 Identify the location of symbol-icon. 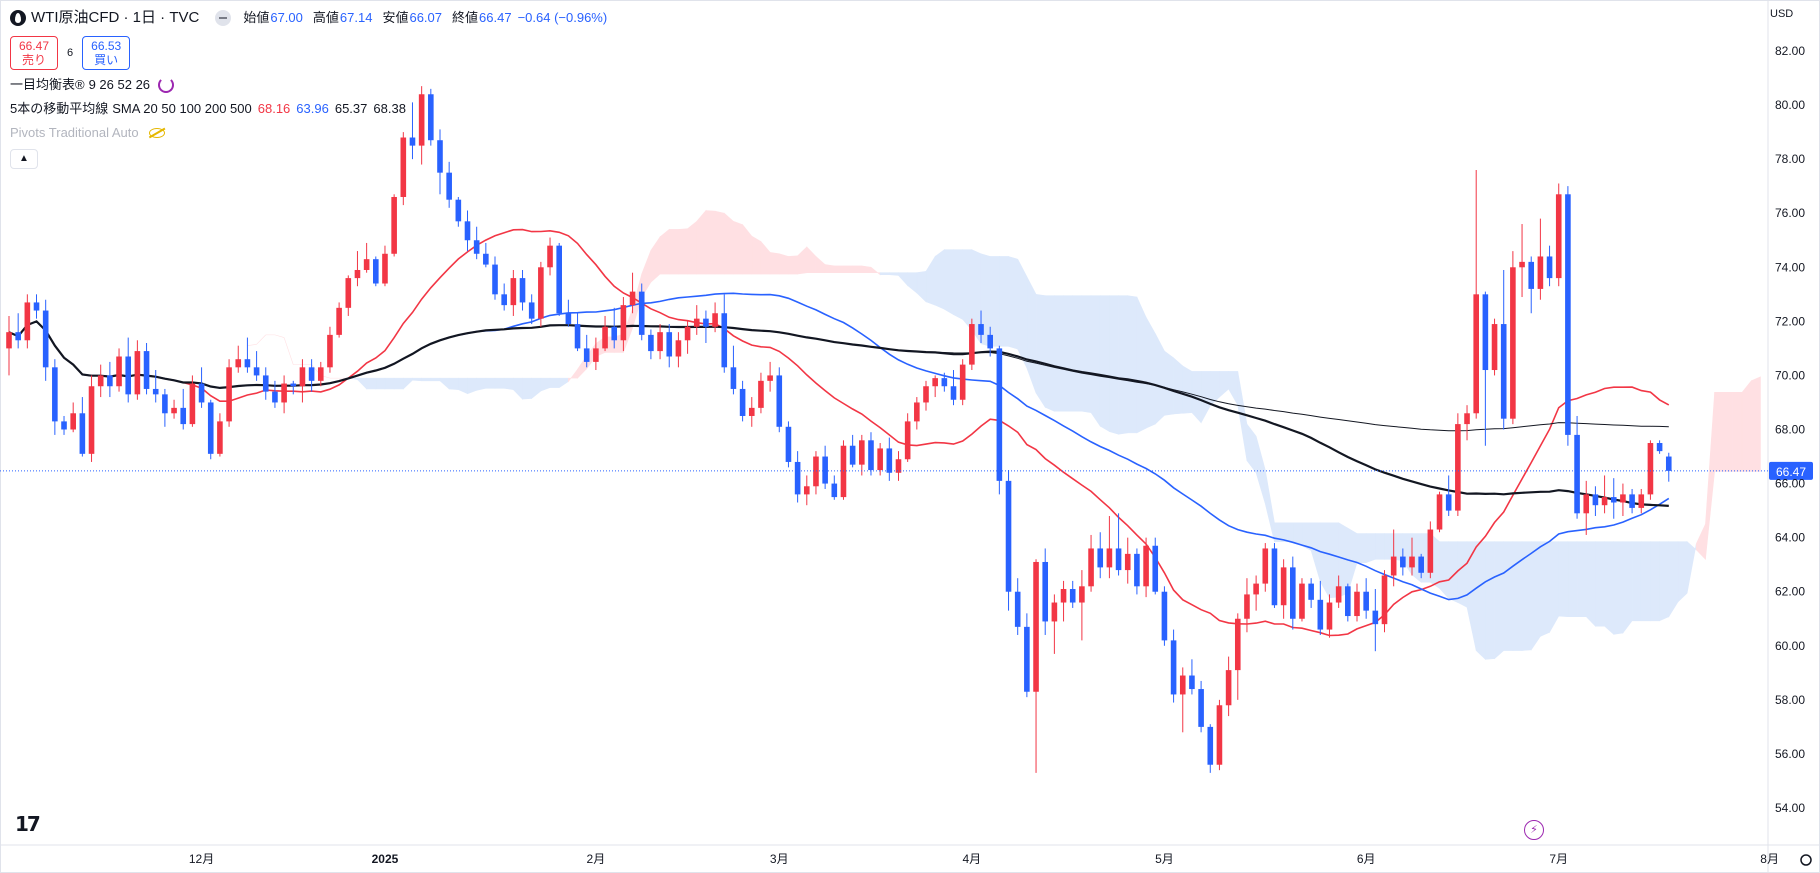
(18, 18).